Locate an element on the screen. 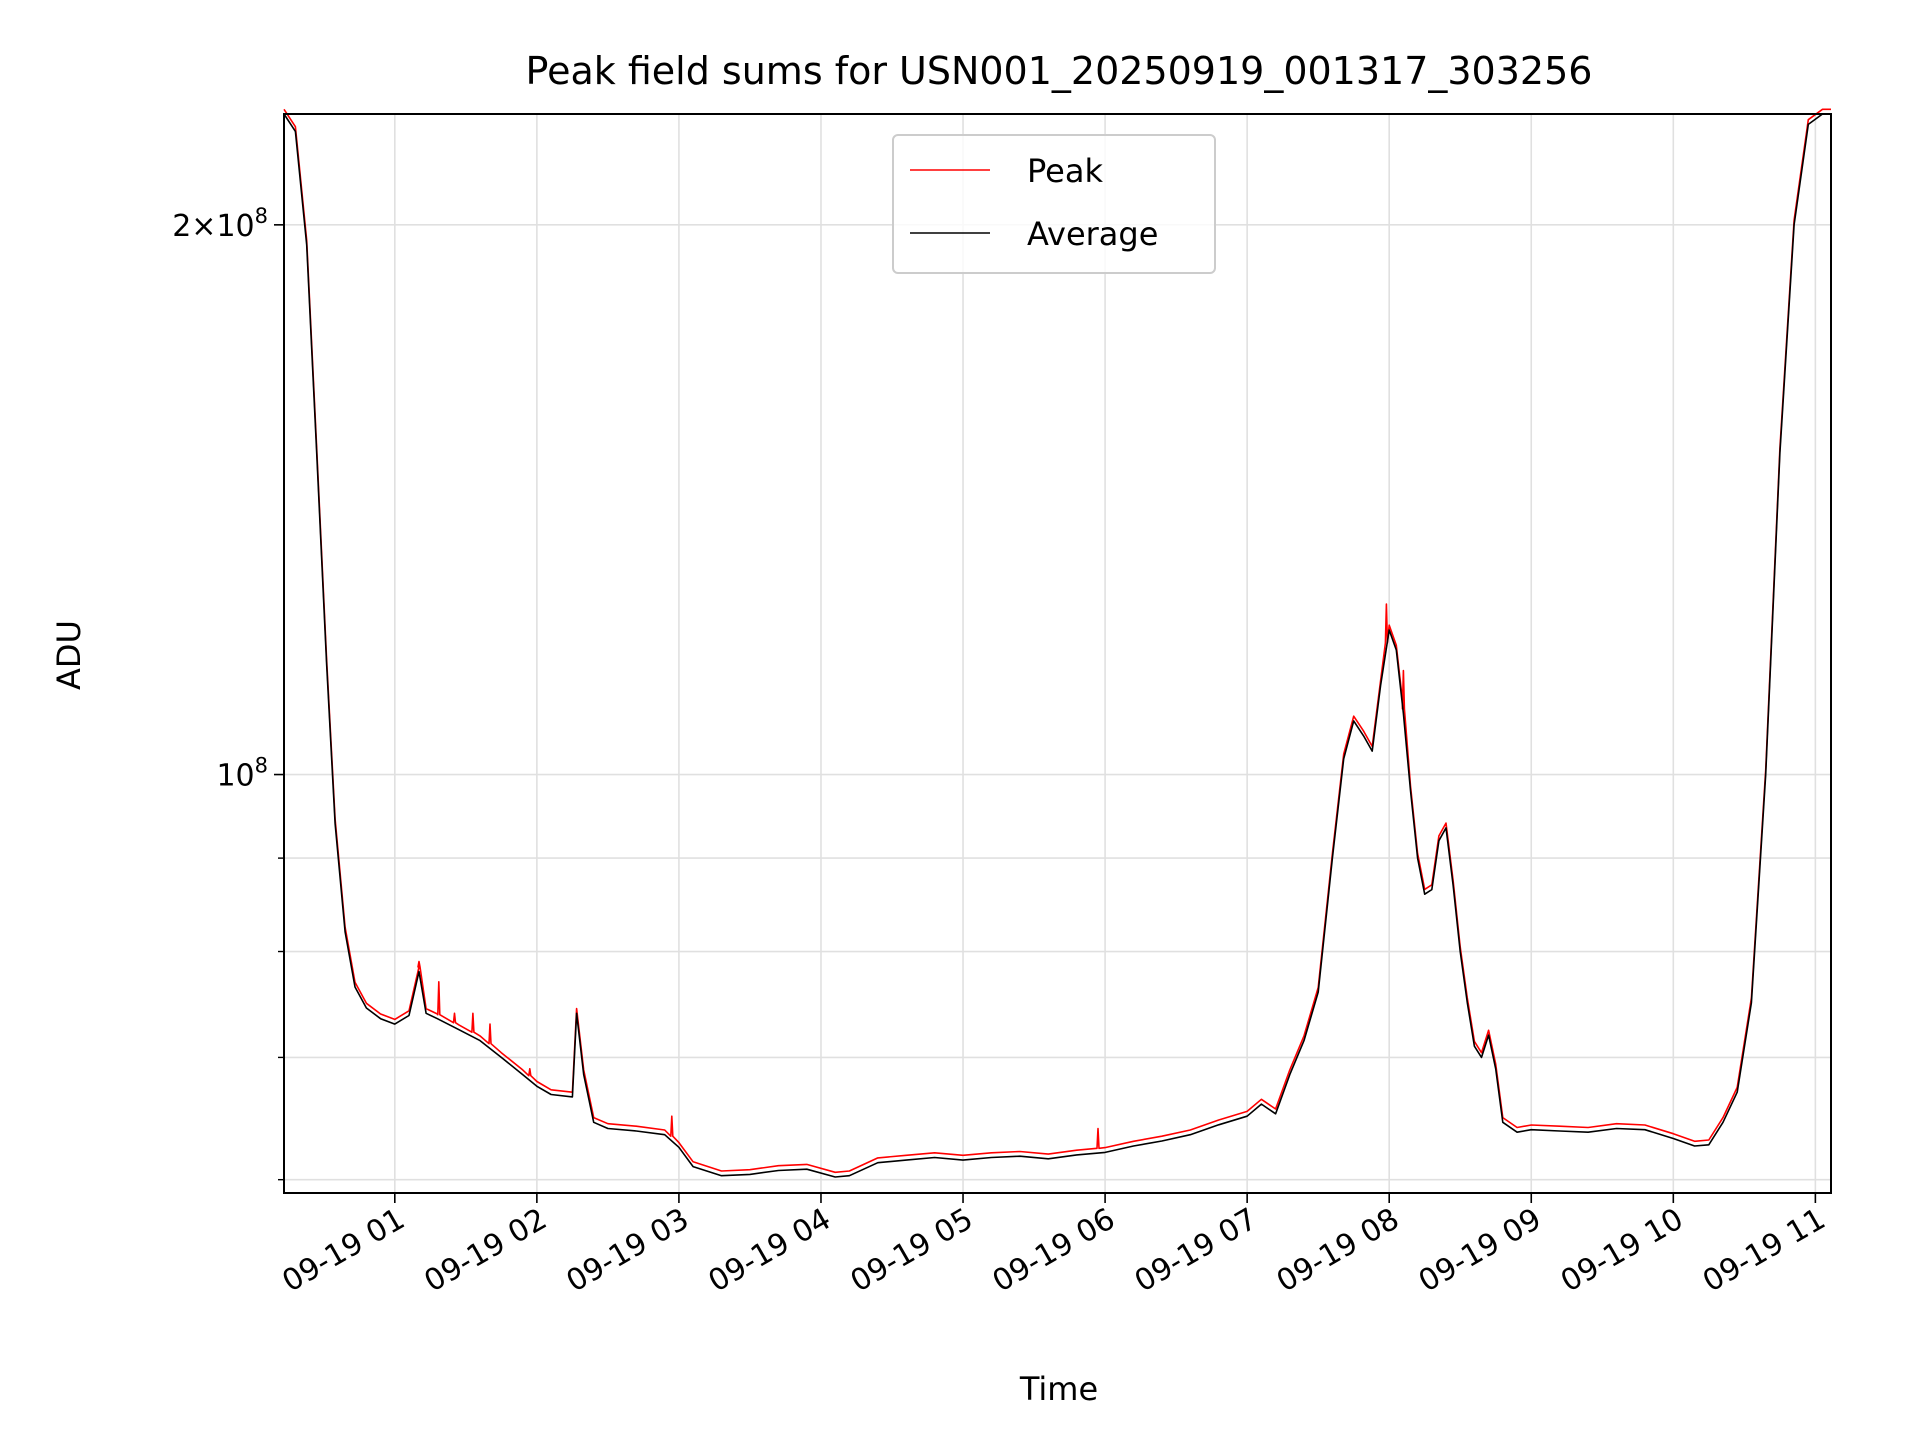 This screenshot has width=1920, height=1440. legend-peak-label: Peak is located at coordinates (1065, 171).